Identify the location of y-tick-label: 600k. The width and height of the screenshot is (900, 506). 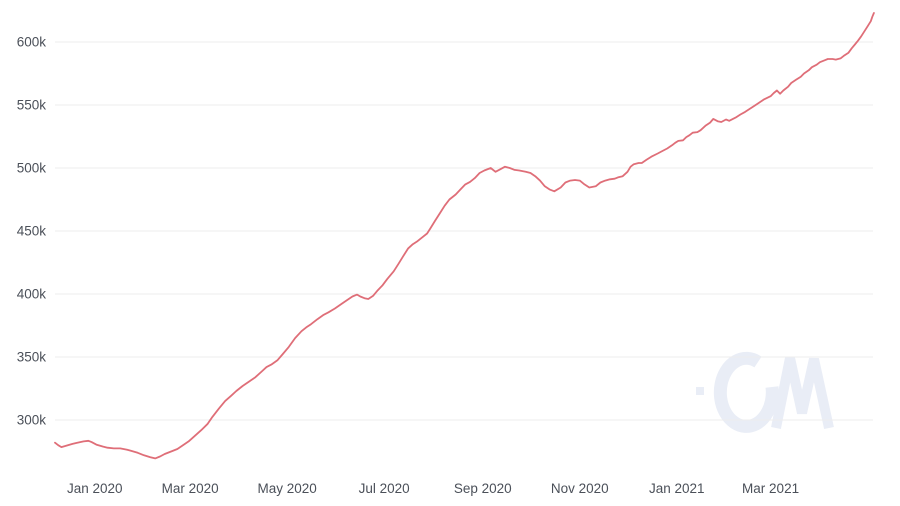
(32, 42).